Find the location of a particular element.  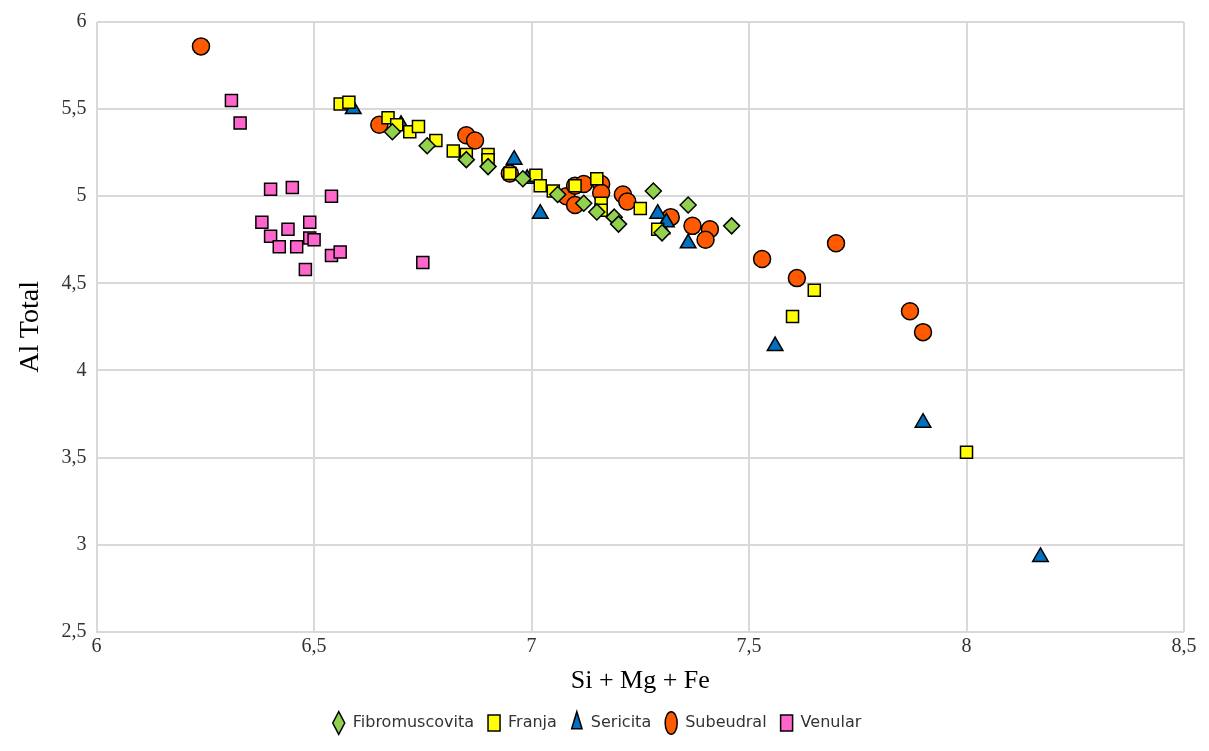

y-axis-title: Al Total is located at coordinates (29, 326).